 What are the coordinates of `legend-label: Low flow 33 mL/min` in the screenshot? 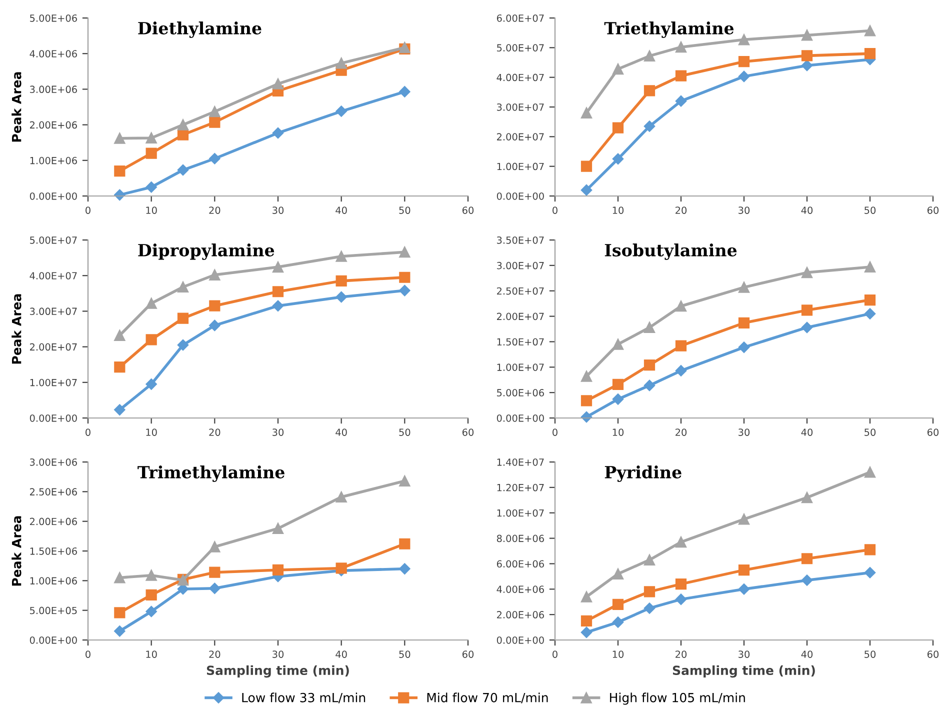 It's located at (304, 698).